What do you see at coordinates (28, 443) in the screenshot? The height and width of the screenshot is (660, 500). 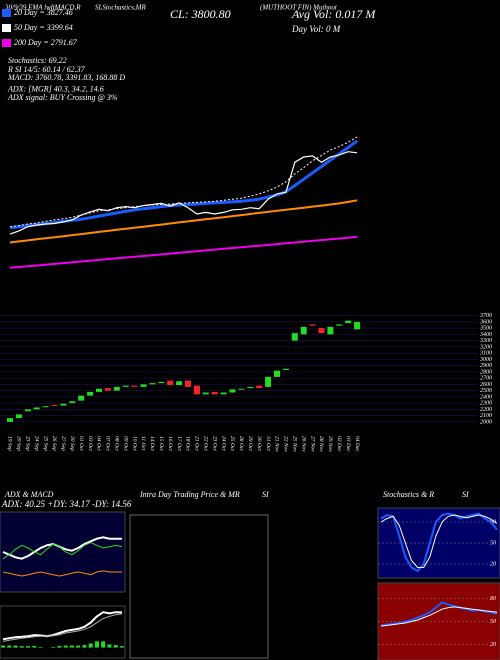 I see `x-tick-label: 23 Sep` at bounding box center [28, 443].